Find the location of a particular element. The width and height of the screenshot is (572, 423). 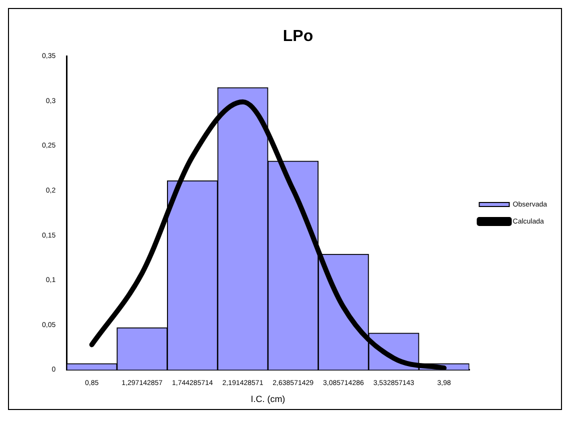

x-axis-title: I.C. (cm) is located at coordinates (268, 399).